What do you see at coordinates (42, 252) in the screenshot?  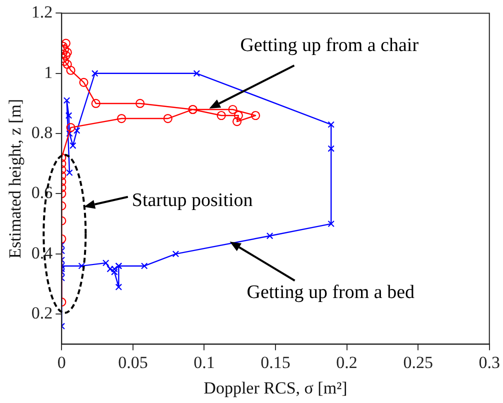 I see `y-tick-label: 0.4` at bounding box center [42, 252].